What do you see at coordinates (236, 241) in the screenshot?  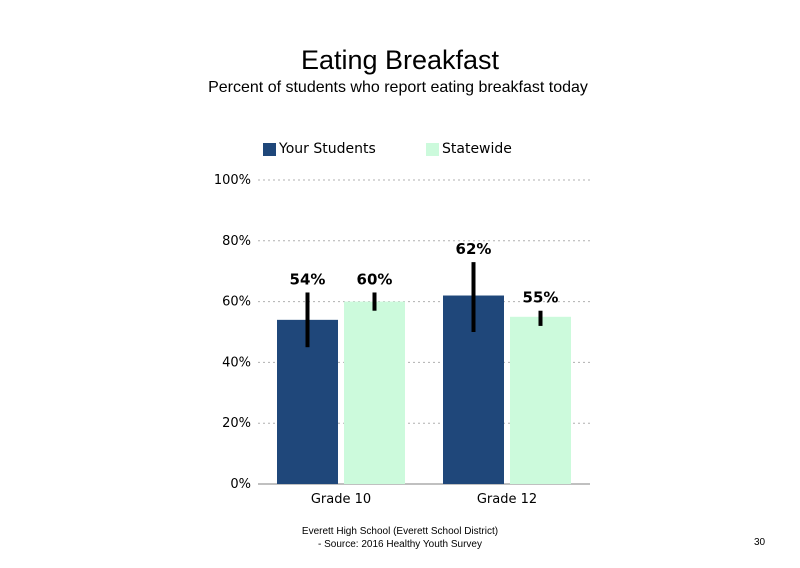 I see `y-tick-label: 80%` at bounding box center [236, 241].